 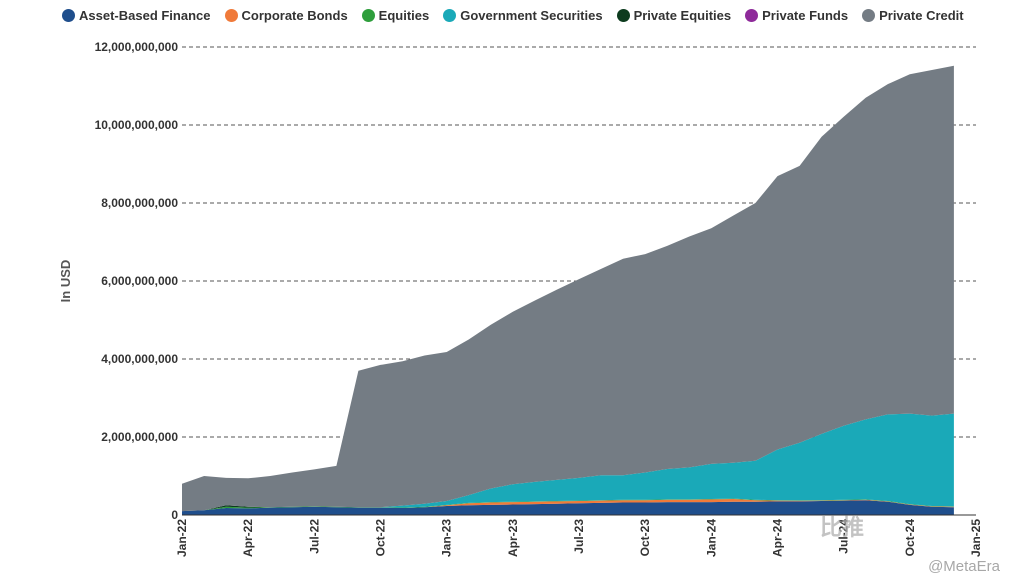 I want to click on legend-item: Private Funds, so click(x=796, y=15).